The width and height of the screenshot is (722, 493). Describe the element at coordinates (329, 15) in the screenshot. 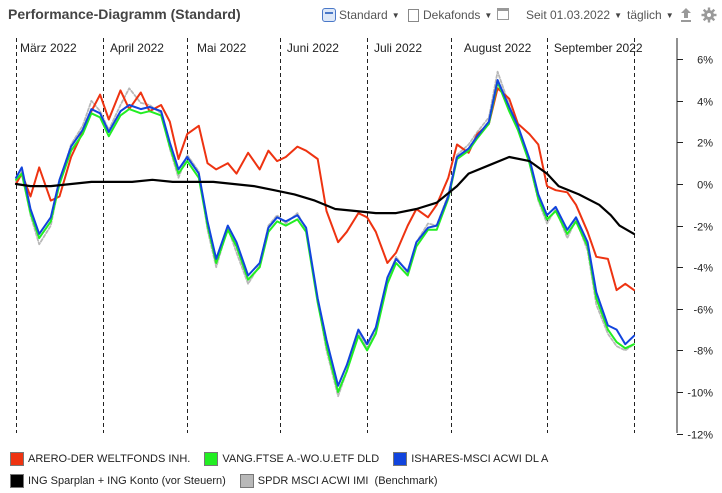

I see `standard-view-icon` at that location.